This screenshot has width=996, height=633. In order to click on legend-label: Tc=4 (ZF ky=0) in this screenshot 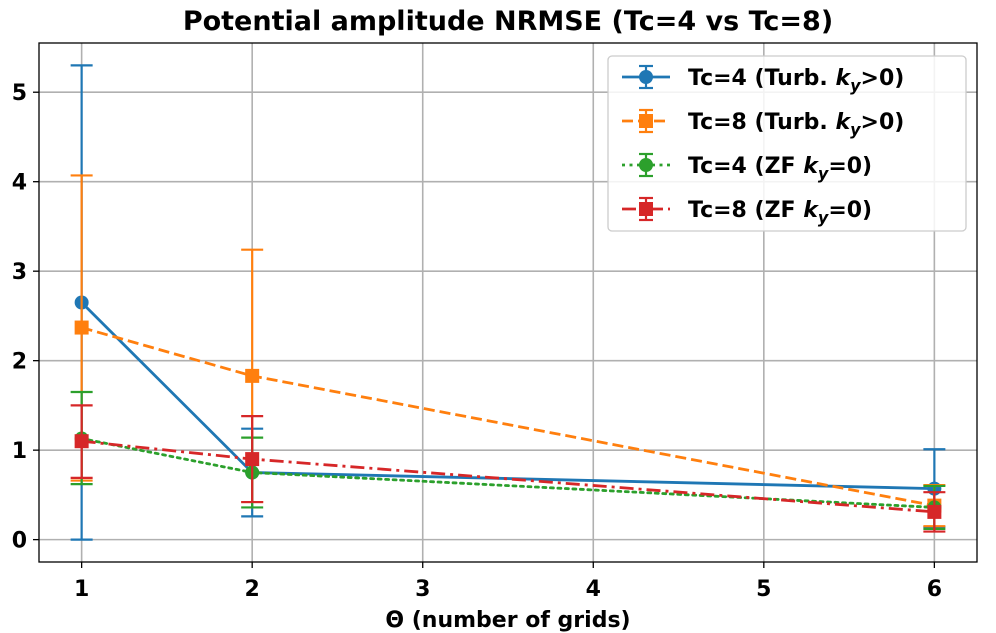, I will do `click(780, 168)`.